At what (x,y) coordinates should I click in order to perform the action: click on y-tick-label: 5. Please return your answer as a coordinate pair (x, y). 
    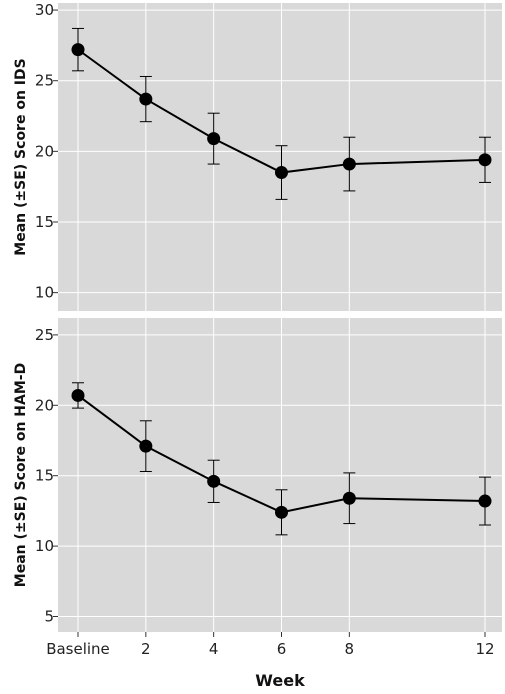
    Looking at the image, I should click on (49, 617).